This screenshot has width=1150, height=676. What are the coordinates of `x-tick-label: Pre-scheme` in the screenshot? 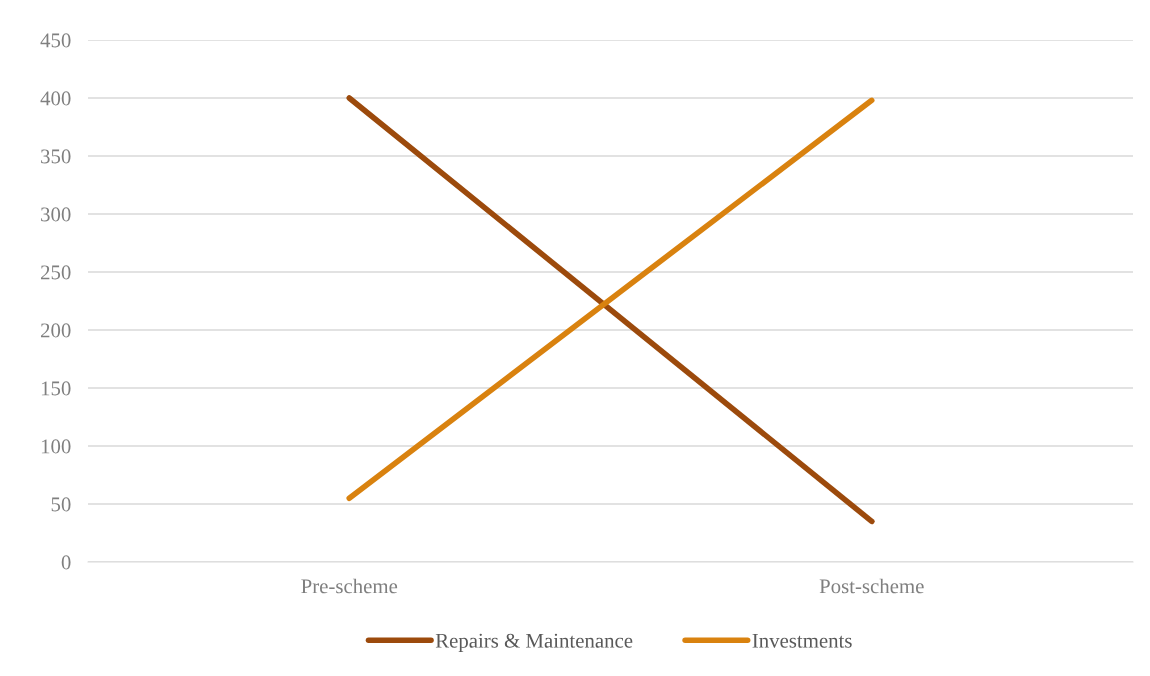 It's located at (349, 586).